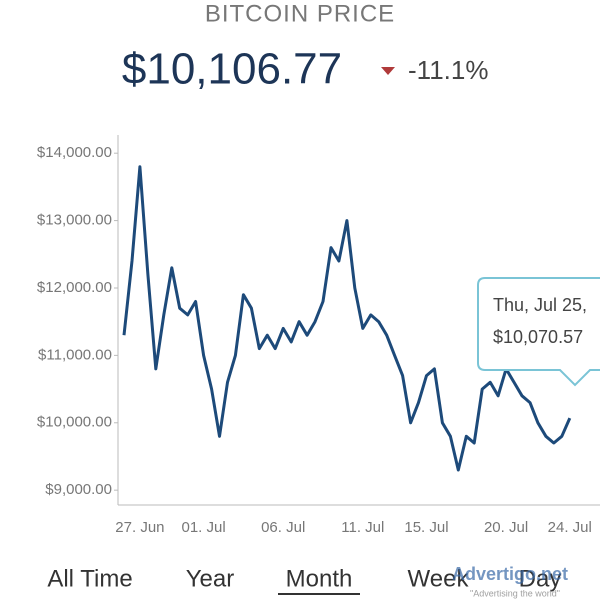 Image resolution: width=600 pixels, height=604 pixels. What do you see at coordinates (89, 578) in the screenshot?
I see `tab: All Time` at bounding box center [89, 578].